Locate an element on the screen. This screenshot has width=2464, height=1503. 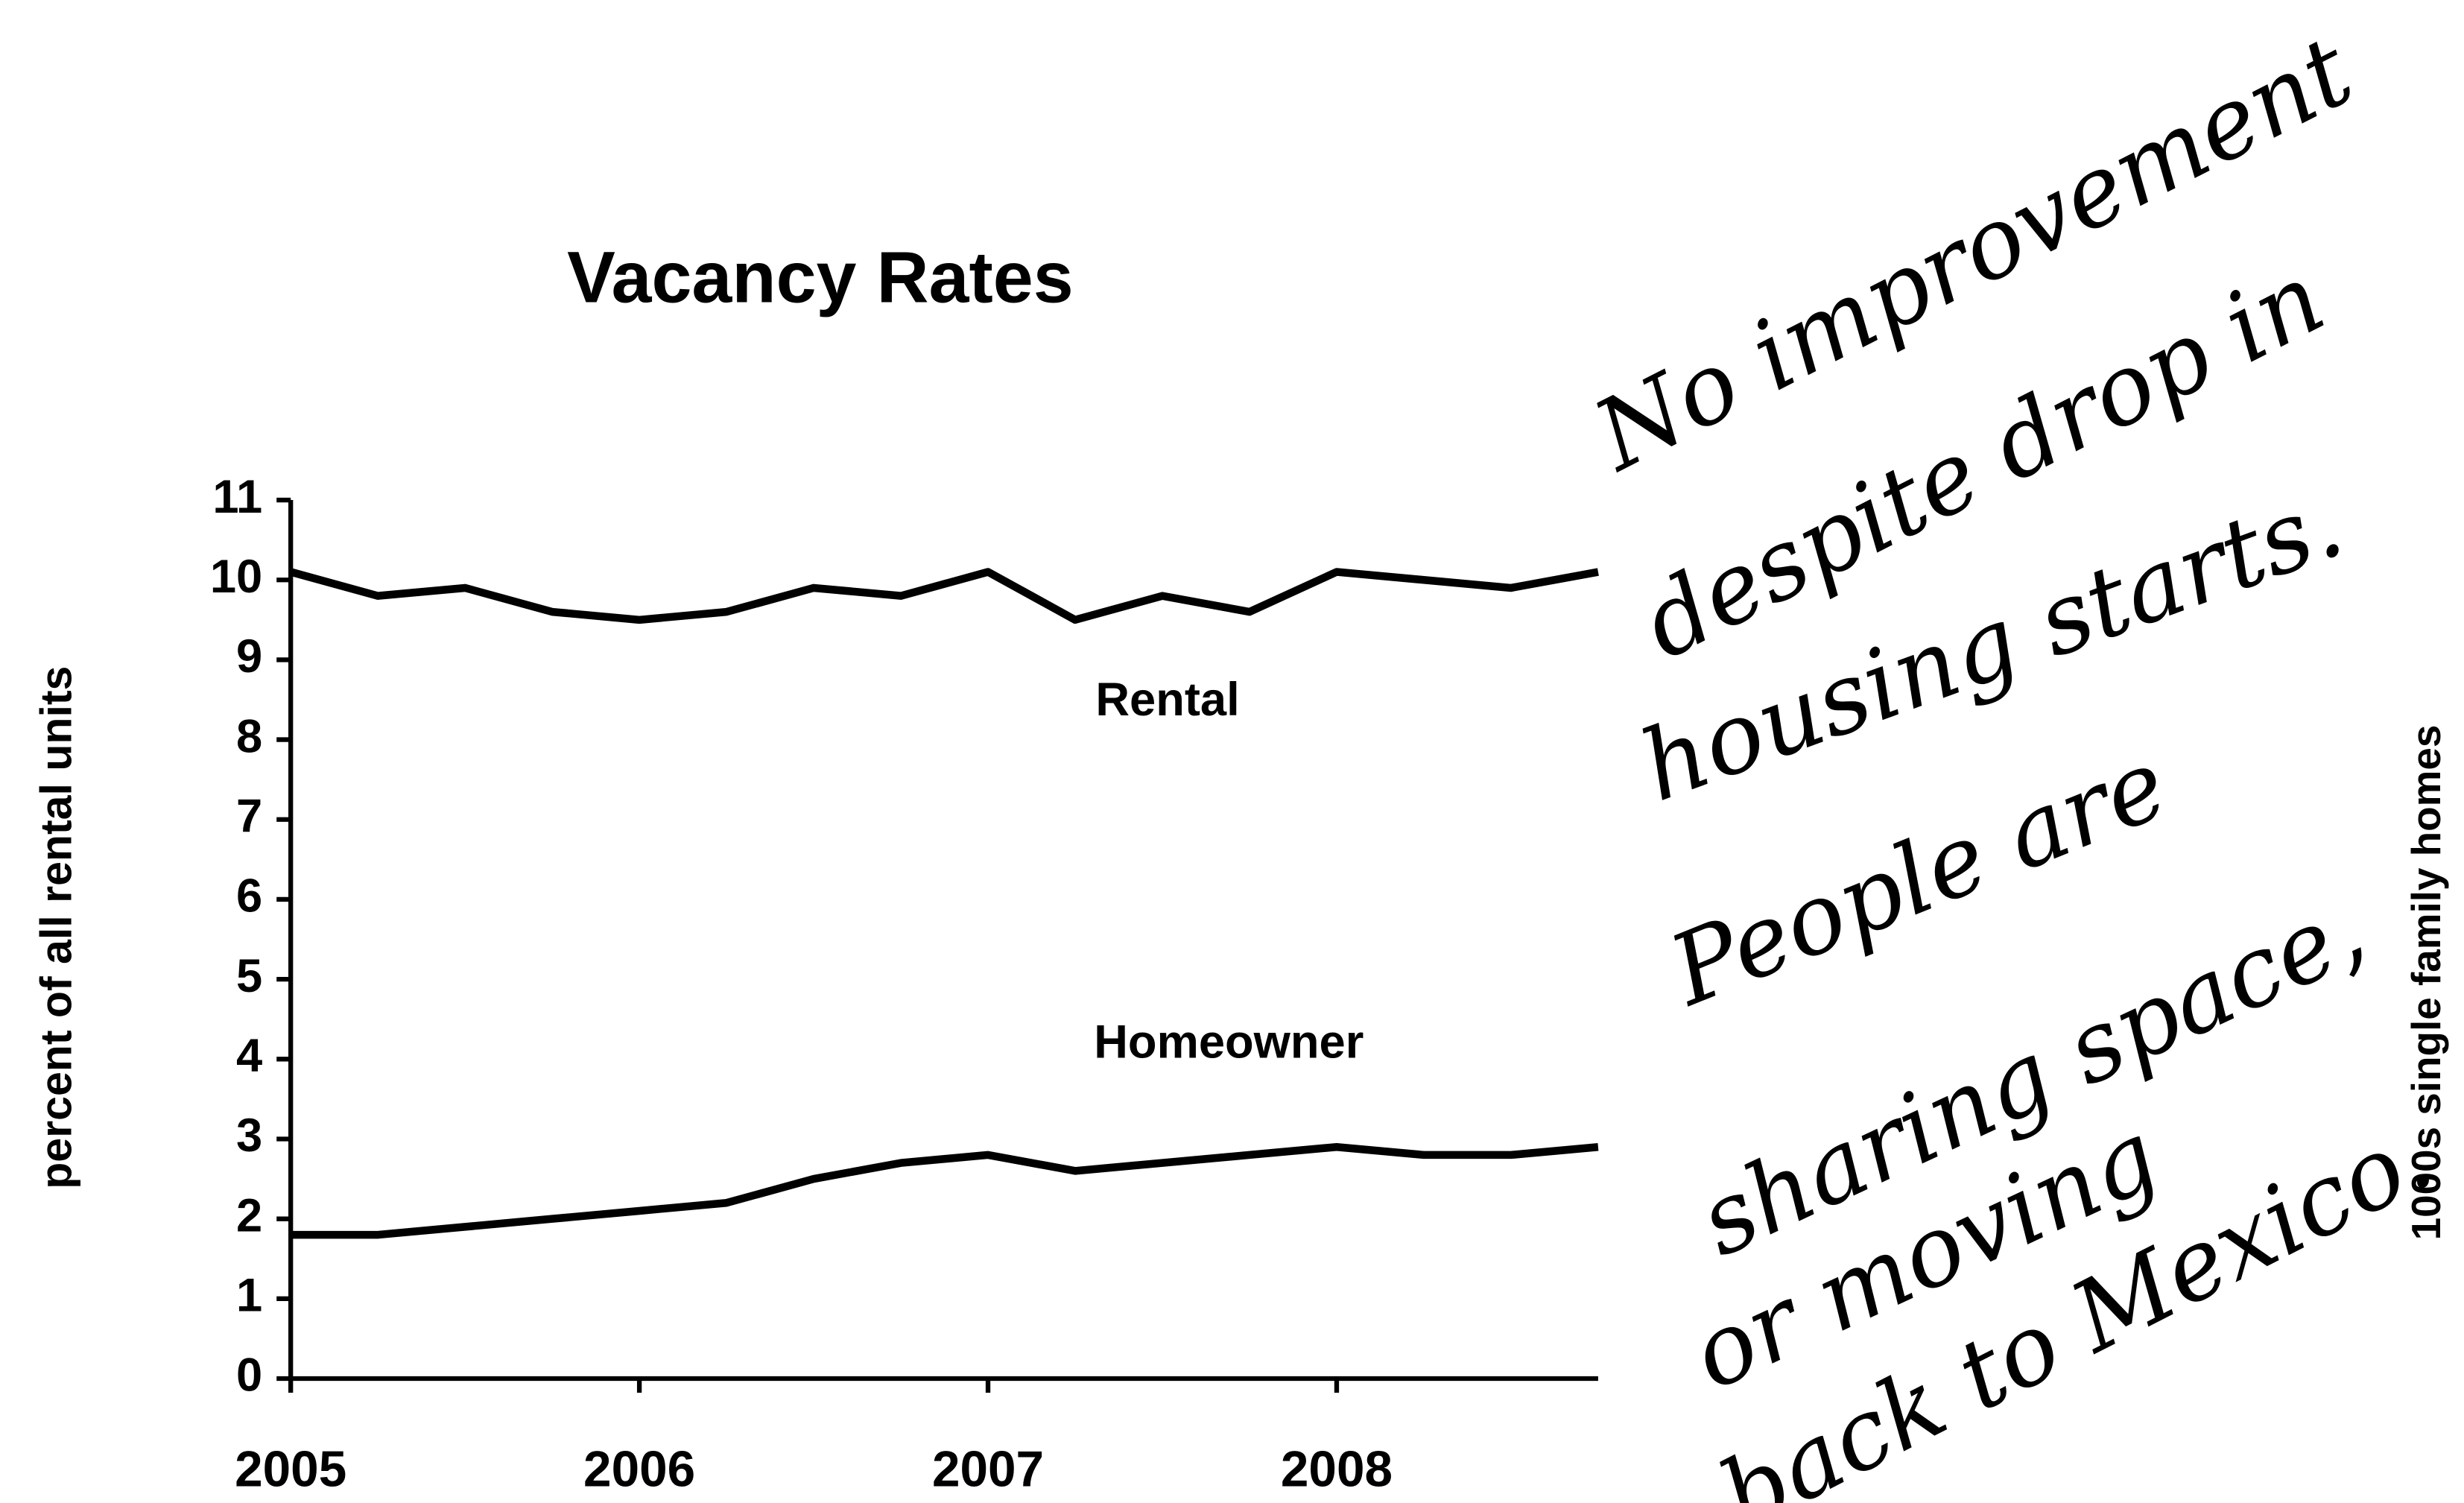
y-tick-label: 10 is located at coordinates (236, 577).